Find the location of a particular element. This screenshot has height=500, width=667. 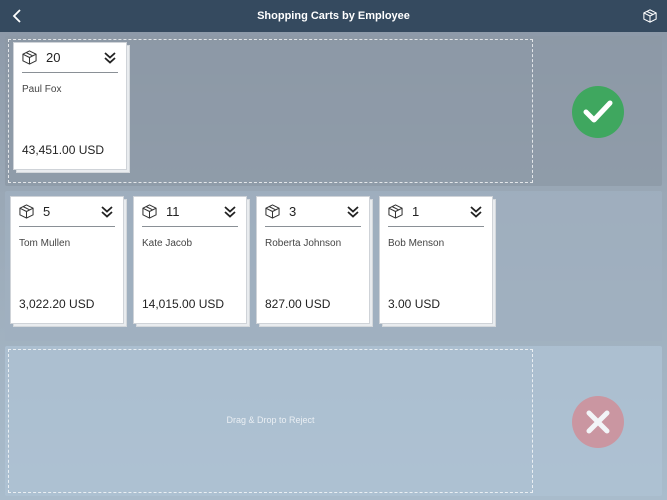

cart-amount: 3.00 USD is located at coordinates (414, 304).